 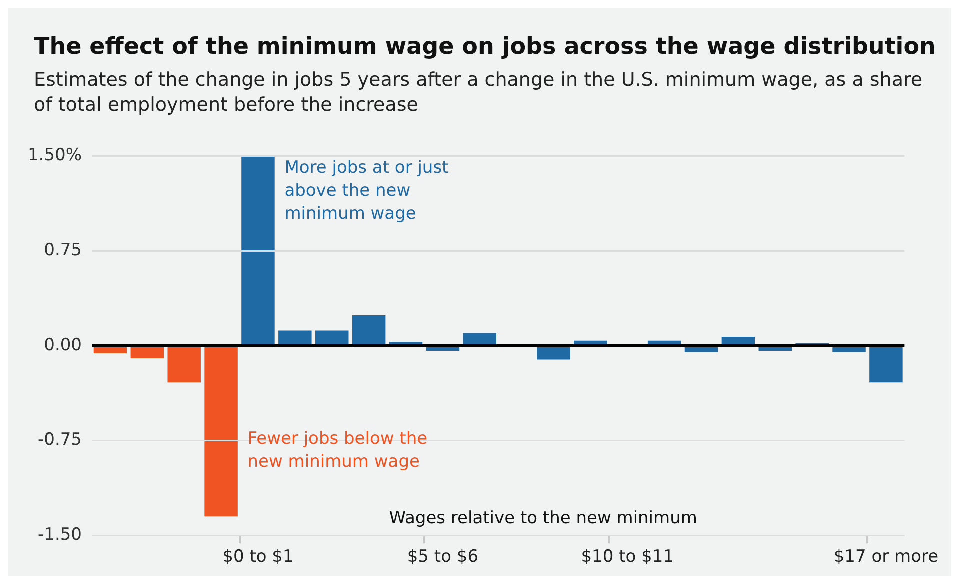 What do you see at coordinates (60, 440) in the screenshot?
I see `y-tick-label: -0.75` at bounding box center [60, 440].